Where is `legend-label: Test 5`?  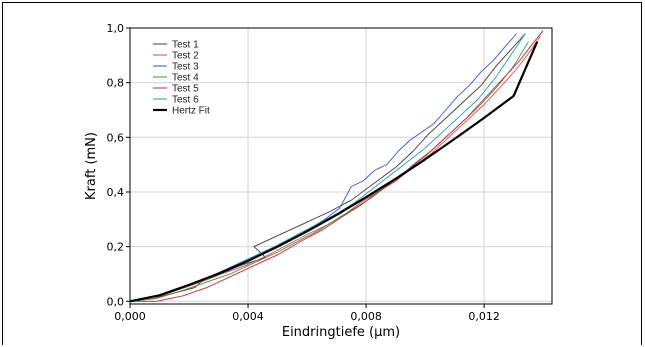
legend-label: Test 5 is located at coordinates (185, 89).